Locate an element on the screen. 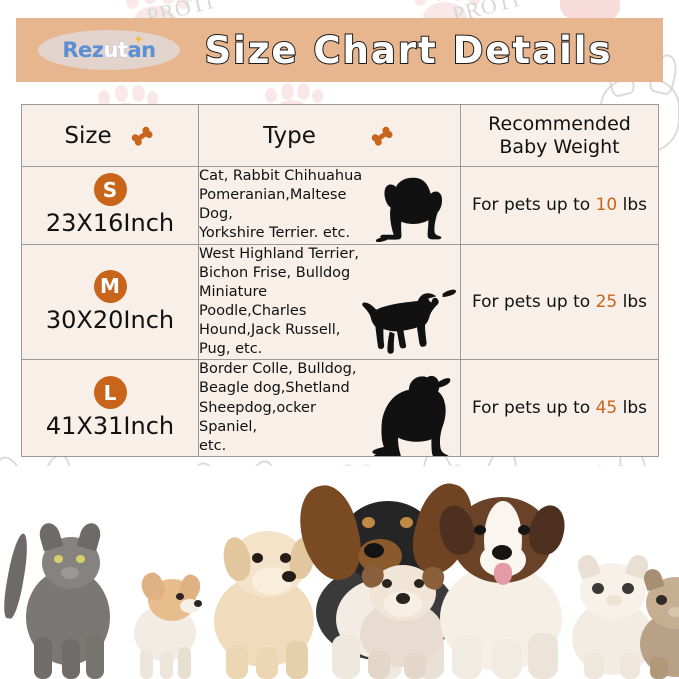 Image resolution: width=679 pixels, height=679 pixels. grey-kitten is located at coordinates (65, 595).